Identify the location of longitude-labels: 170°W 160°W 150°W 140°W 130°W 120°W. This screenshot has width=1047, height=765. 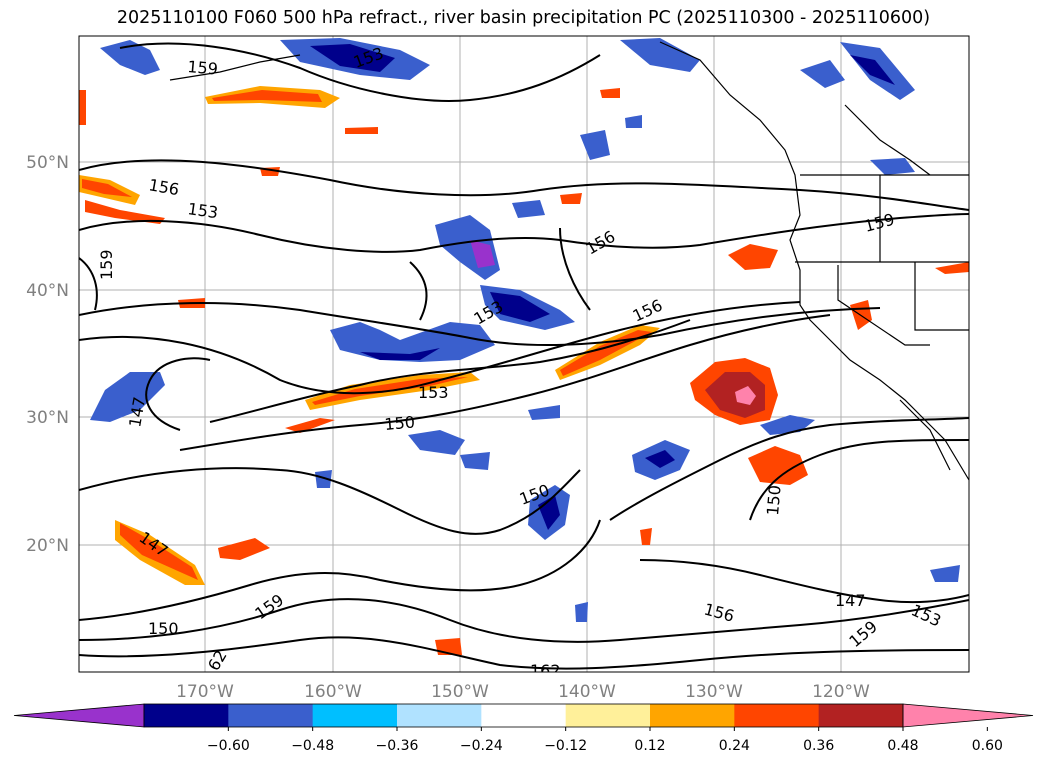
(523, 692).